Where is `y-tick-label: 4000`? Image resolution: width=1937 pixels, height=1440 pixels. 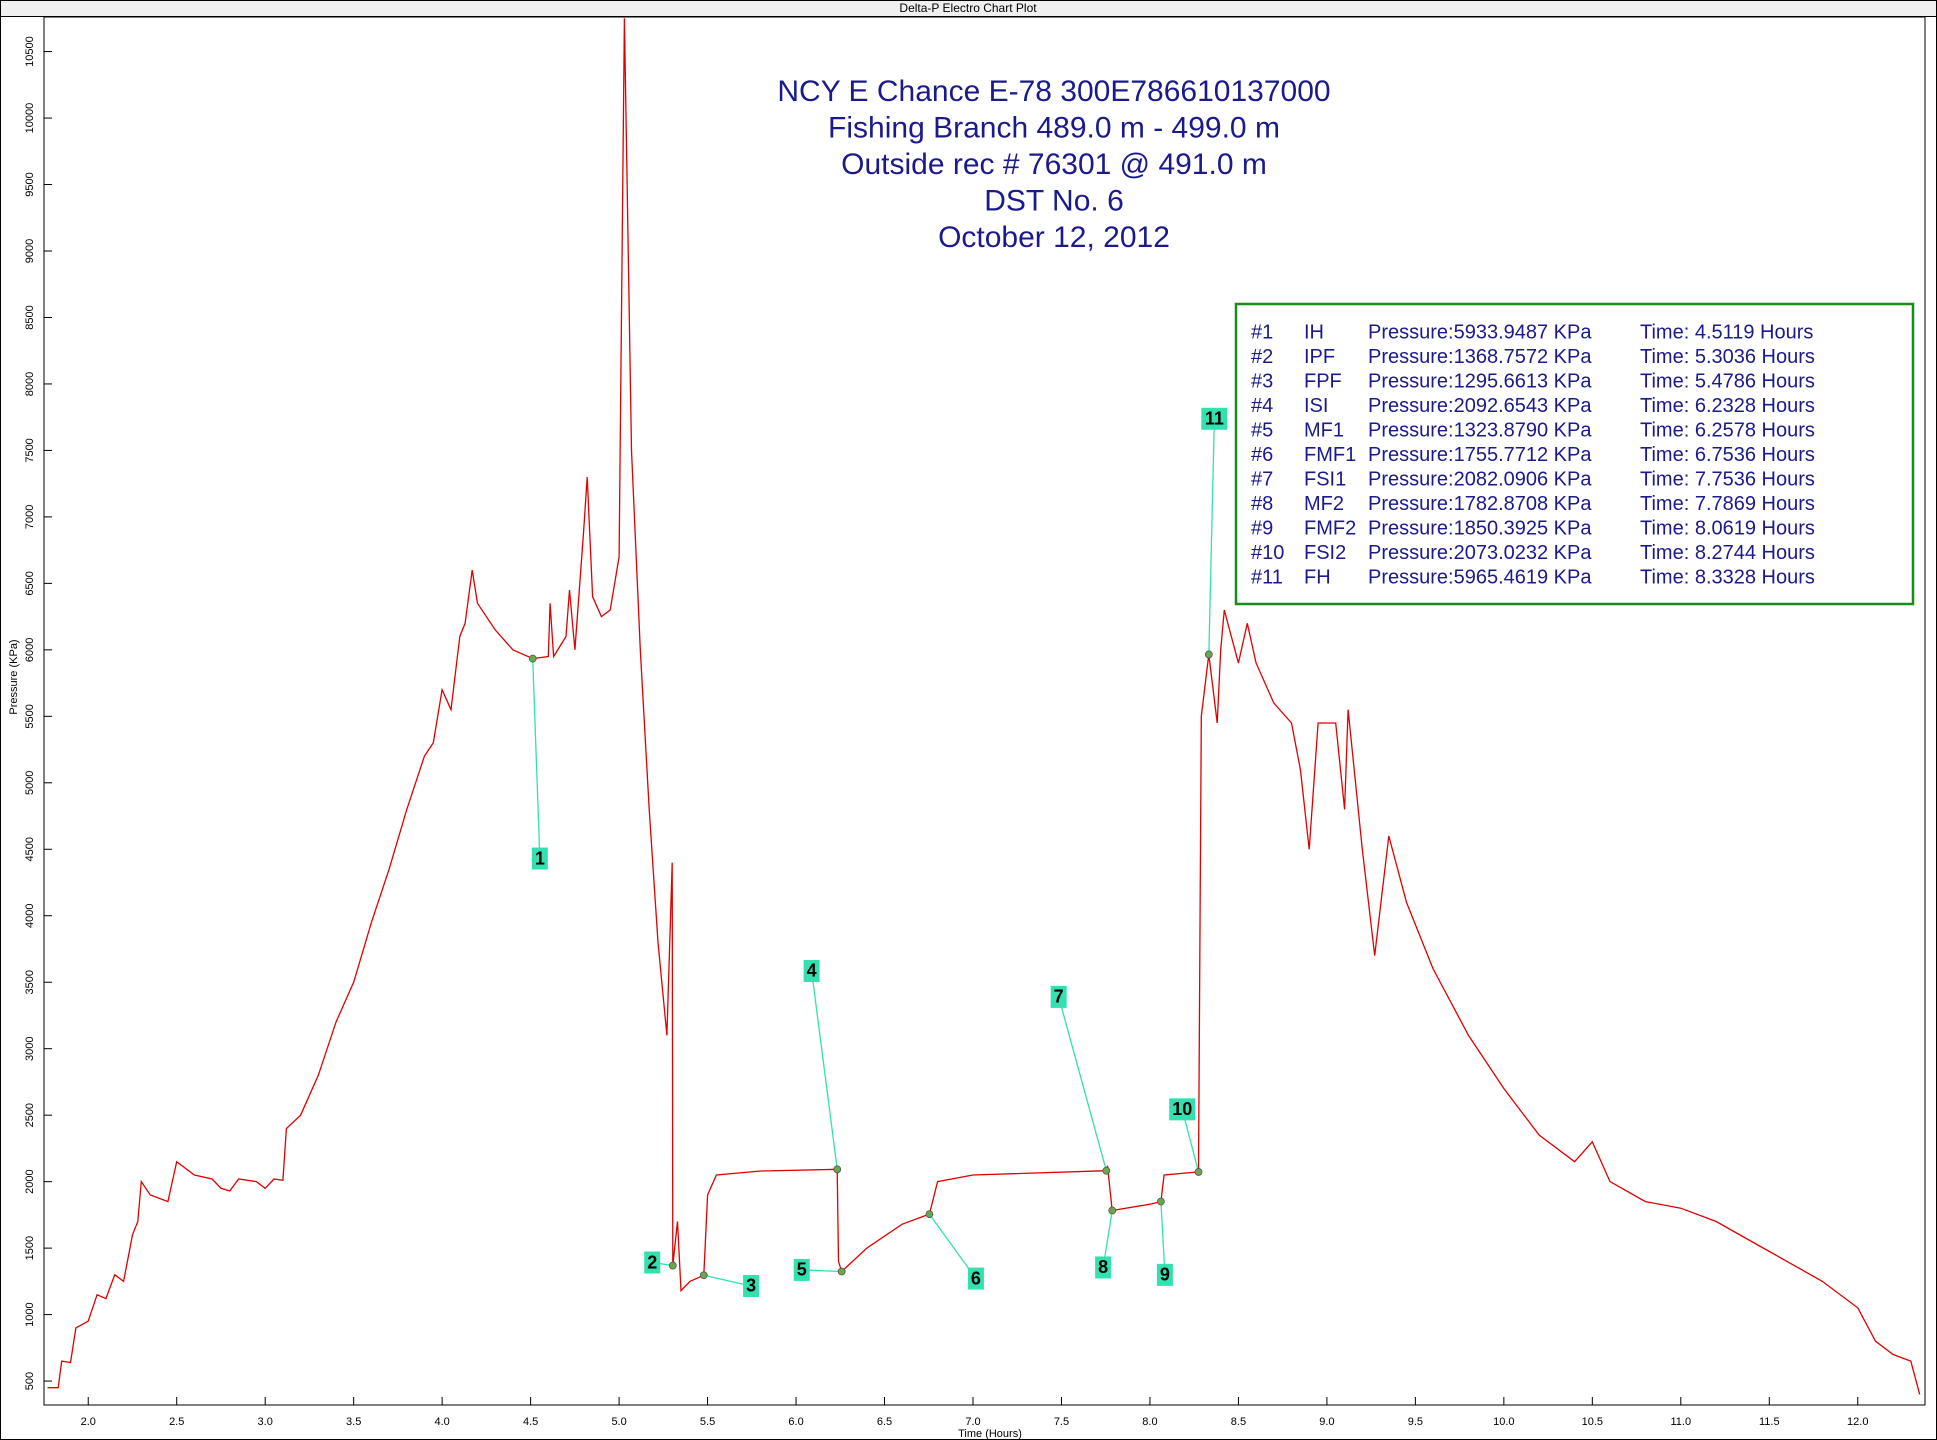
y-tick-label: 4000 is located at coordinates (30, 916).